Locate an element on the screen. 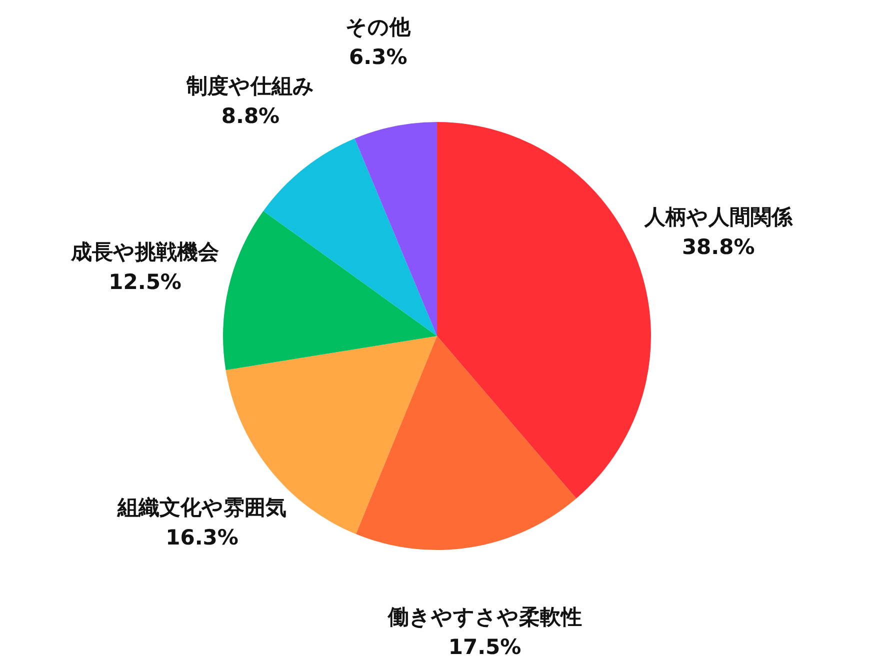 This screenshot has width=890, height=668. slice-label: その他 is located at coordinates (379, 26).